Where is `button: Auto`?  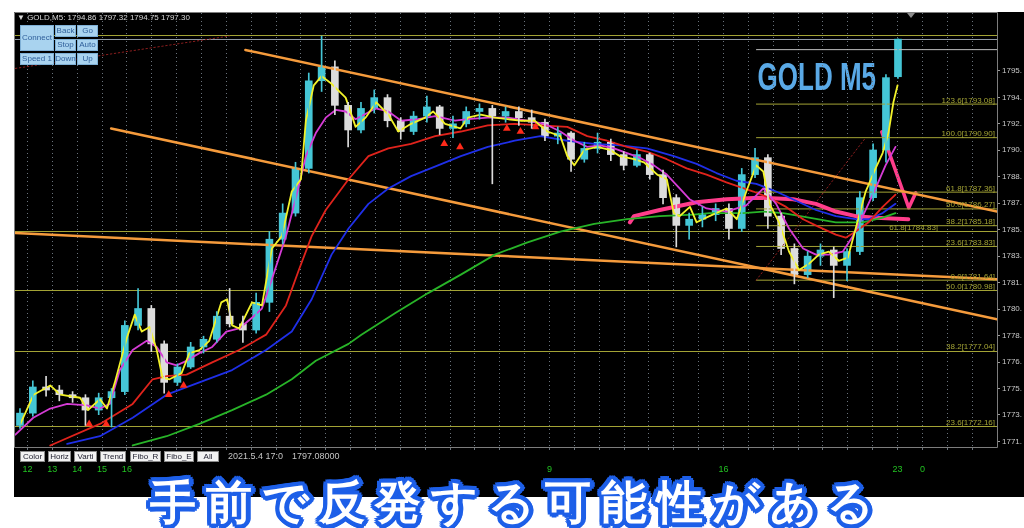
button: Auto is located at coordinates (87, 45).